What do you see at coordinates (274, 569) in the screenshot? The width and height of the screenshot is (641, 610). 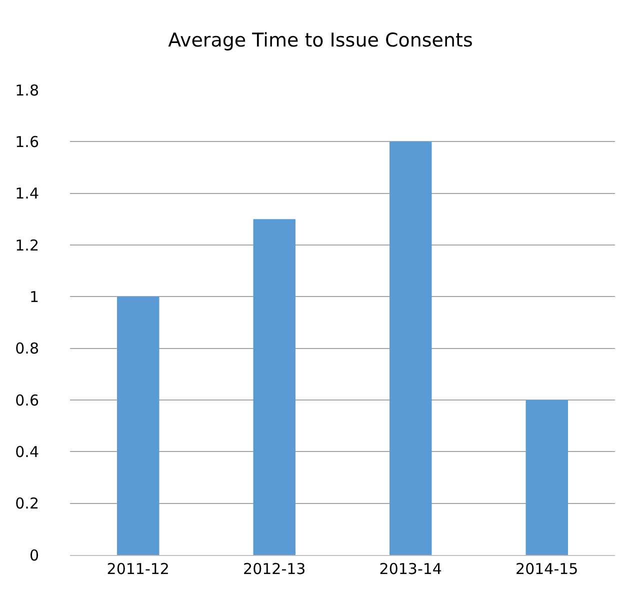 I see `x-tick-label: 2012-13` at bounding box center [274, 569].